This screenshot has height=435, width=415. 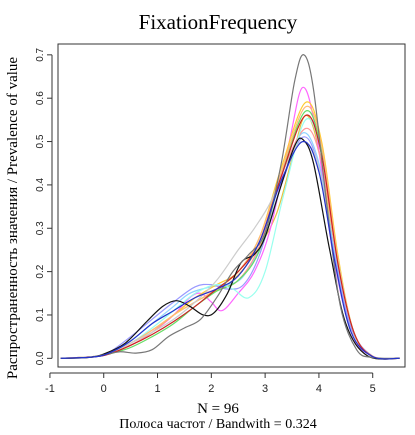 What do you see at coordinates (265, 389) in the screenshot?
I see `x-tick-label: 3` at bounding box center [265, 389].